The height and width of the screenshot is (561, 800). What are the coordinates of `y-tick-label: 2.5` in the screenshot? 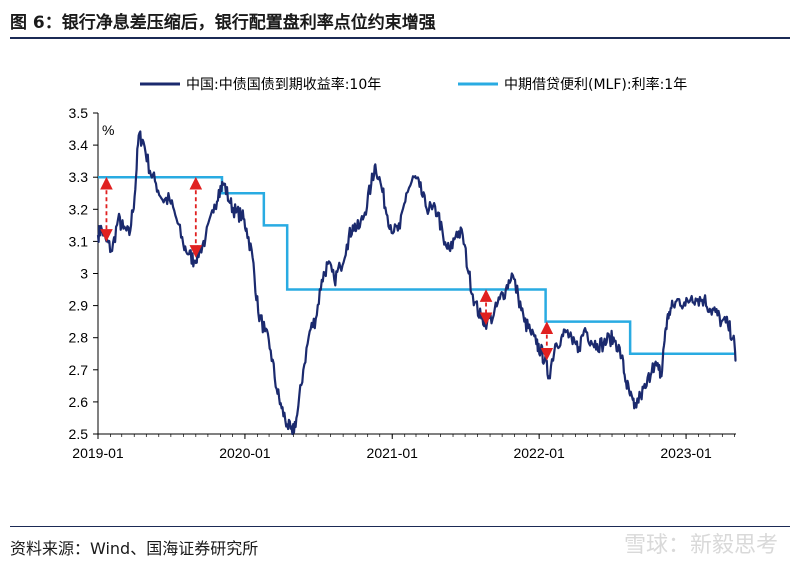 It's located at (79, 434).